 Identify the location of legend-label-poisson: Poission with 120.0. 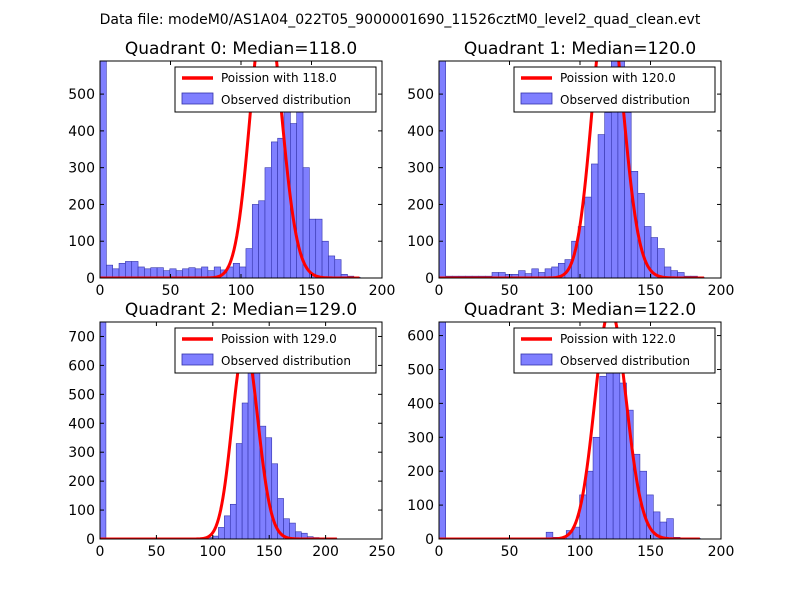
(618, 78).